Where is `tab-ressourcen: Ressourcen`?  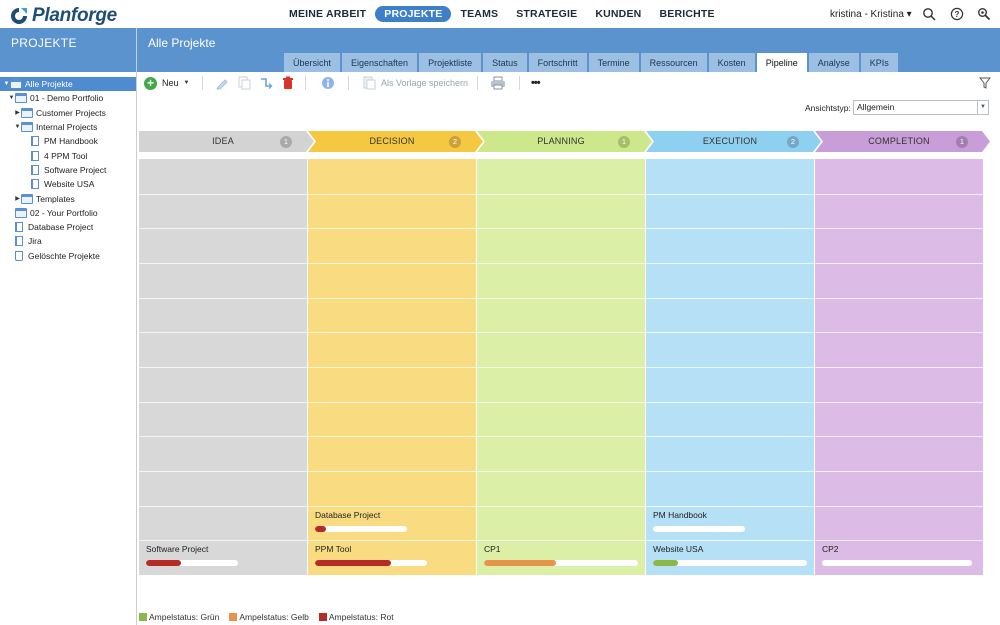
tab-ressourcen: Ressourcen is located at coordinates (673, 62).